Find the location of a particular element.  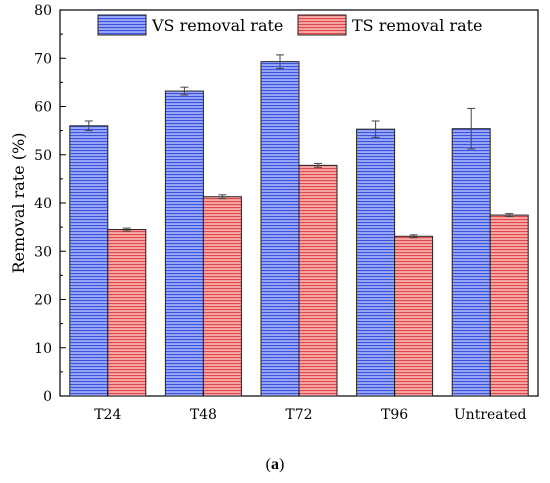

x-tick-label: T24 is located at coordinates (107, 415).